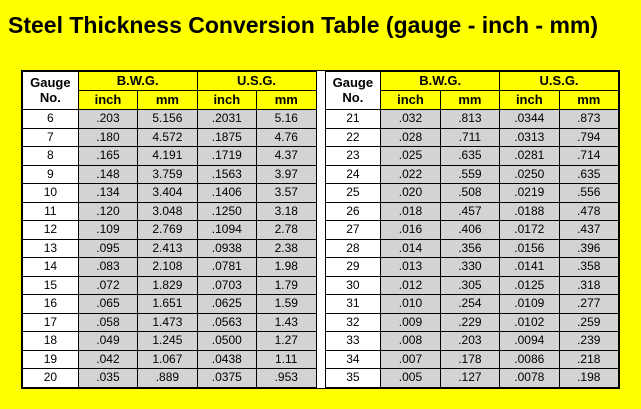  I want to click on value-cell: 4.191, so click(167, 156).